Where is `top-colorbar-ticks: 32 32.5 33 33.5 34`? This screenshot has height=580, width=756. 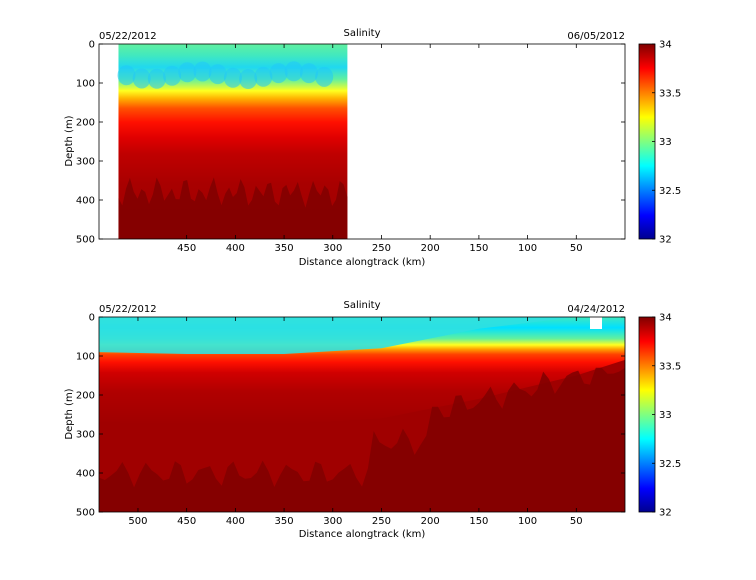
top-colorbar-ticks: 32 32.5 33 33.5 34 is located at coordinates (666, 143).